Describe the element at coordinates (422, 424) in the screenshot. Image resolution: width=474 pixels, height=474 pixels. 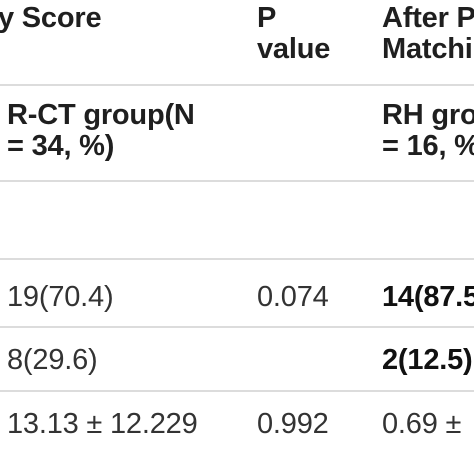
I see `table-cell: 0.69 ±` at that location.